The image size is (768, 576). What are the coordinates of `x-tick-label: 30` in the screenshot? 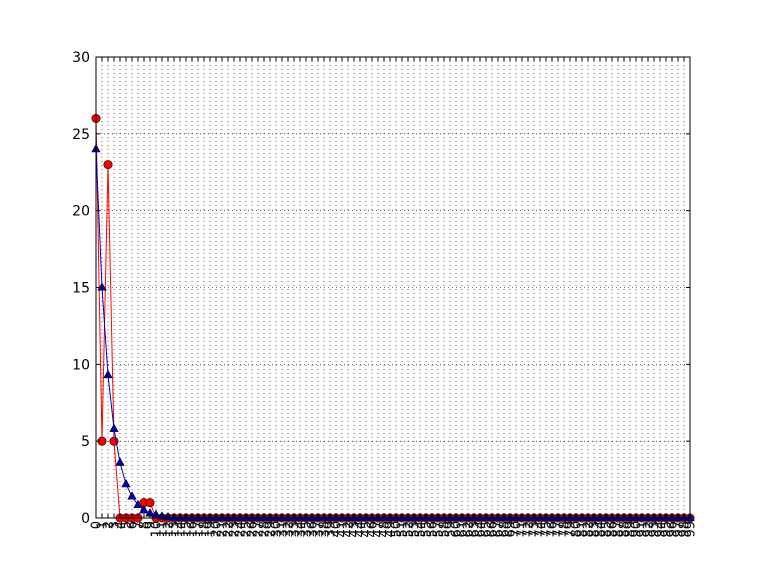 It's located at (277, 529).